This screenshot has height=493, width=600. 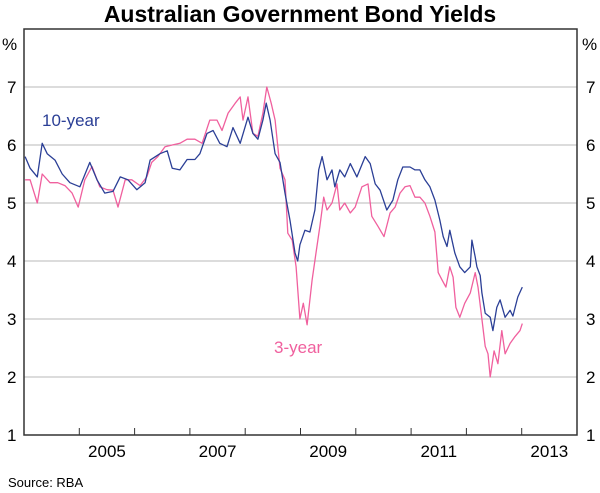 What do you see at coordinates (590, 203) in the screenshot?
I see `y-tick-label-right: 5` at bounding box center [590, 203].